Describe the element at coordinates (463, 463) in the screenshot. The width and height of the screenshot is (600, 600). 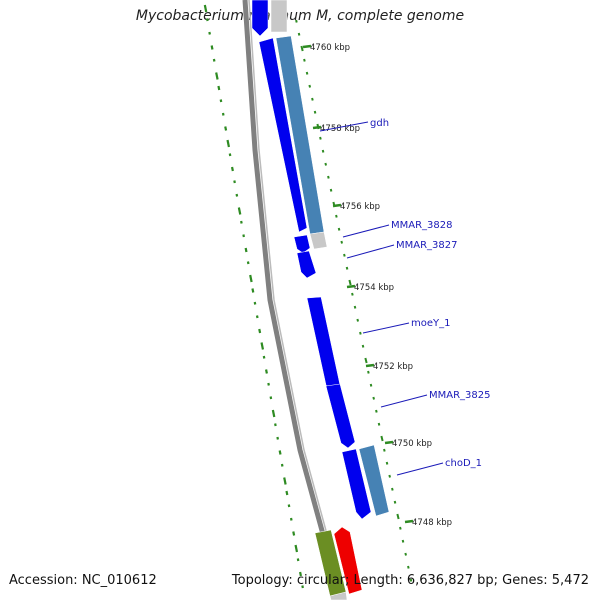
I see `gene-label: choD_1` at that location.